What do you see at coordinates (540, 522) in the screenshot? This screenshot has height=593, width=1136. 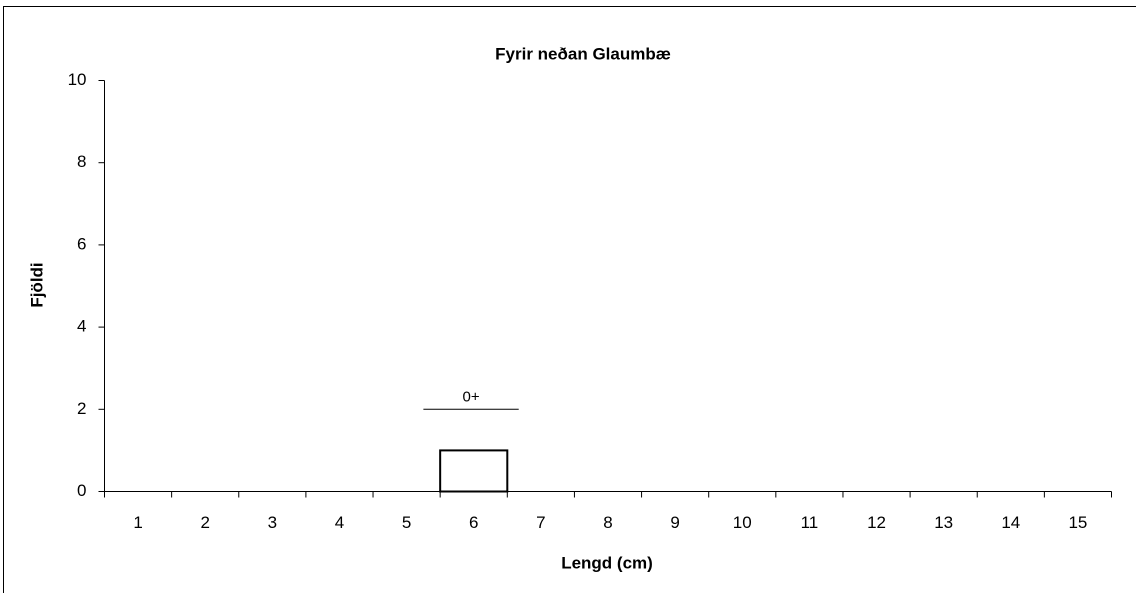 I see `x-tick-label: 7` at bounding box center [540, 522].